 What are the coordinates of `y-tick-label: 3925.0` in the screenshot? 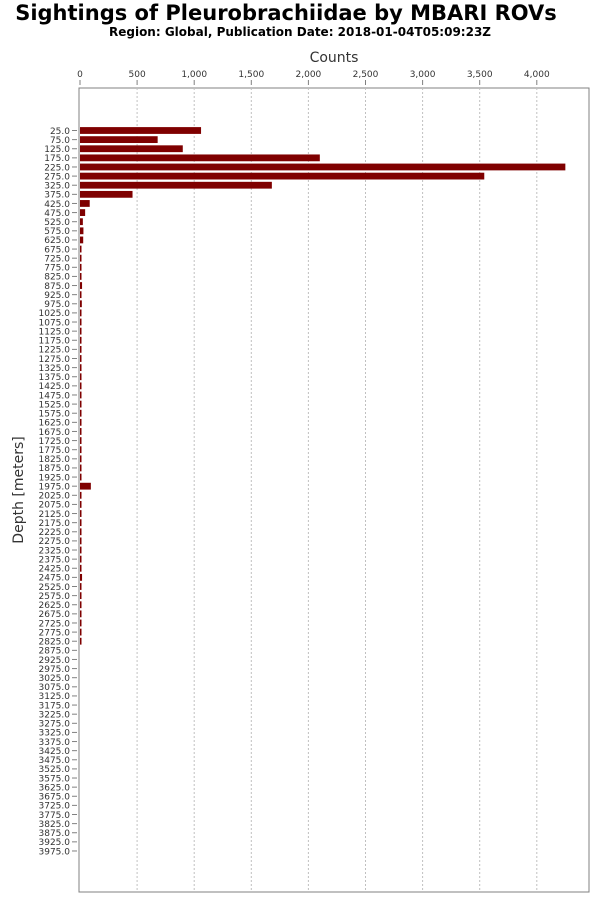 It's located at (55, 843).